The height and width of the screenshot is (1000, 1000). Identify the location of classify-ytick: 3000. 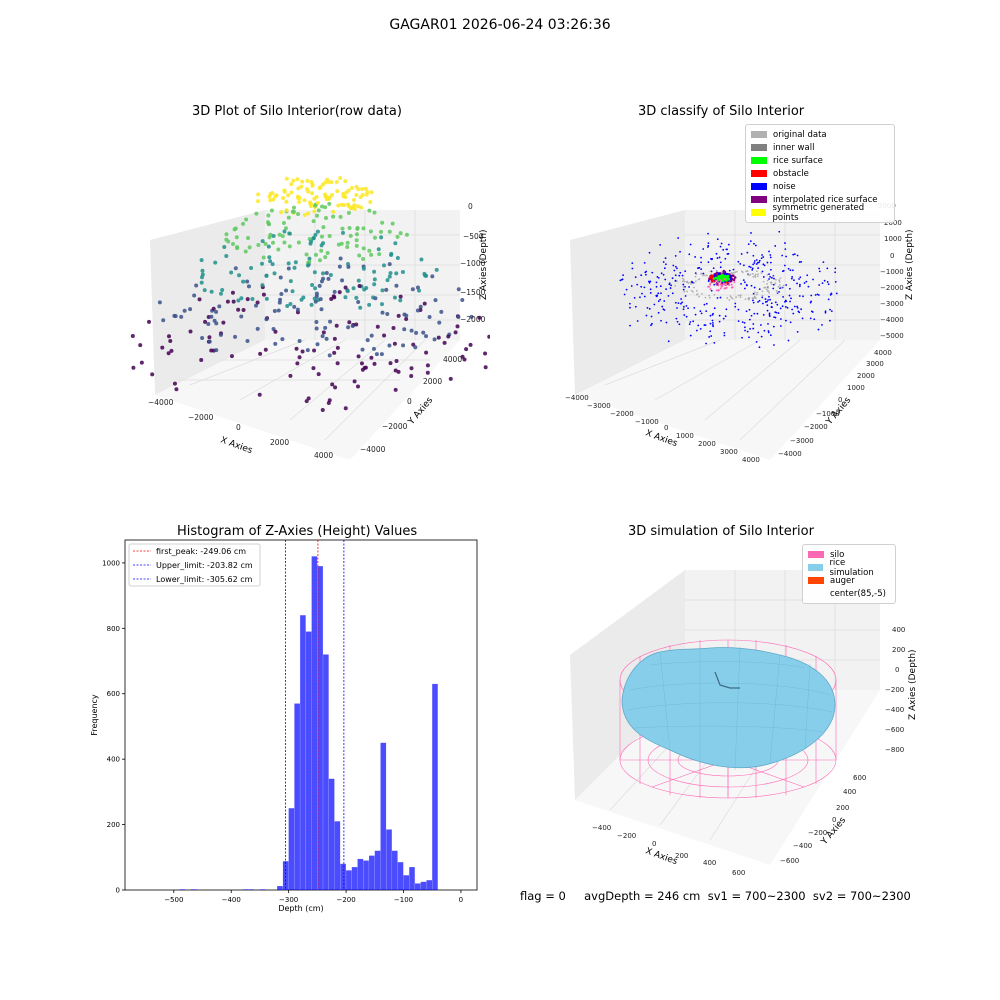
(875, 364).